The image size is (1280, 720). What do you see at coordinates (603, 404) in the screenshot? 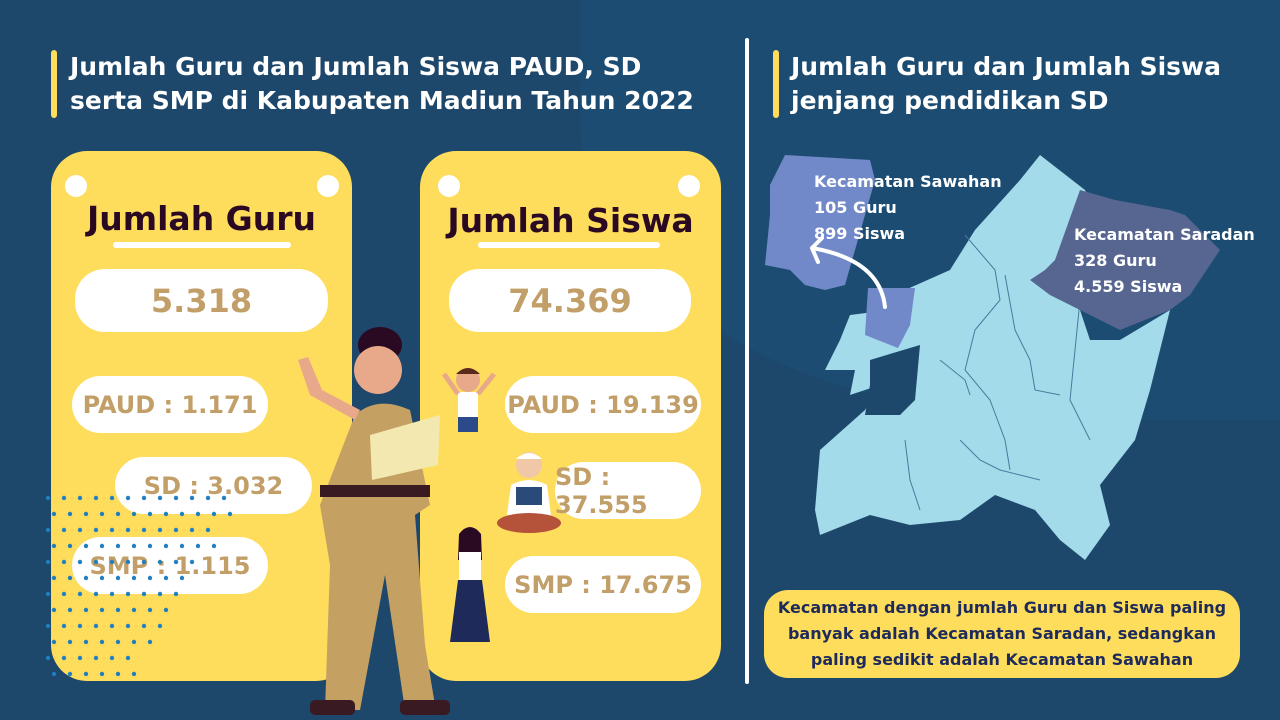
I see `siswa-paud: PAUD : 19.139` at bounding box center [603, 404].